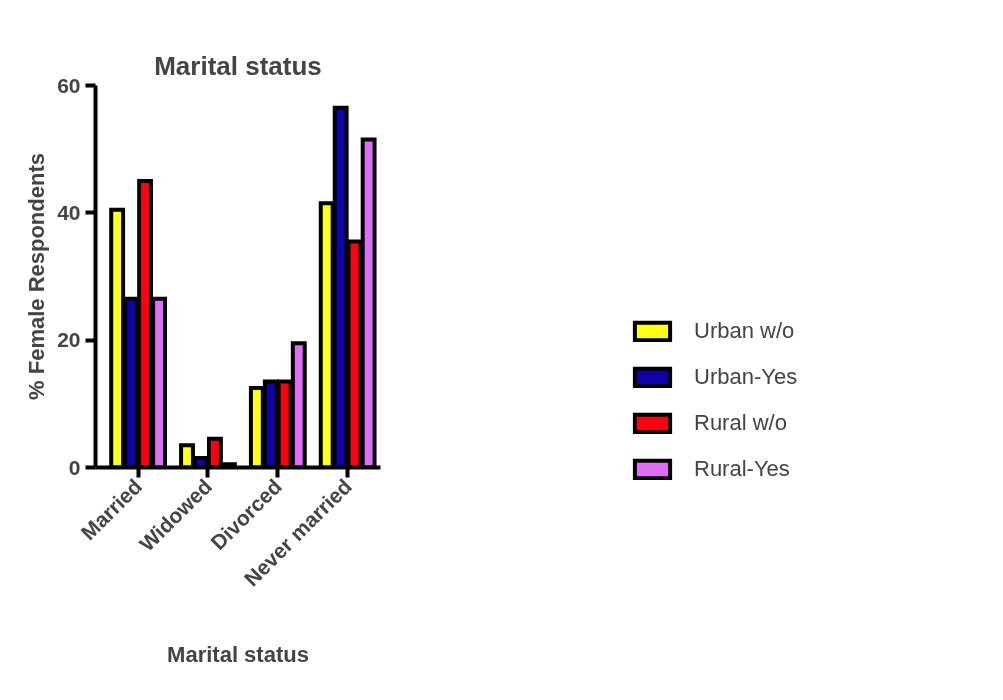  Describe the element at coordinates (742, 469) in the screenshot. I see `legend-label: Rural-Yes` at that location.